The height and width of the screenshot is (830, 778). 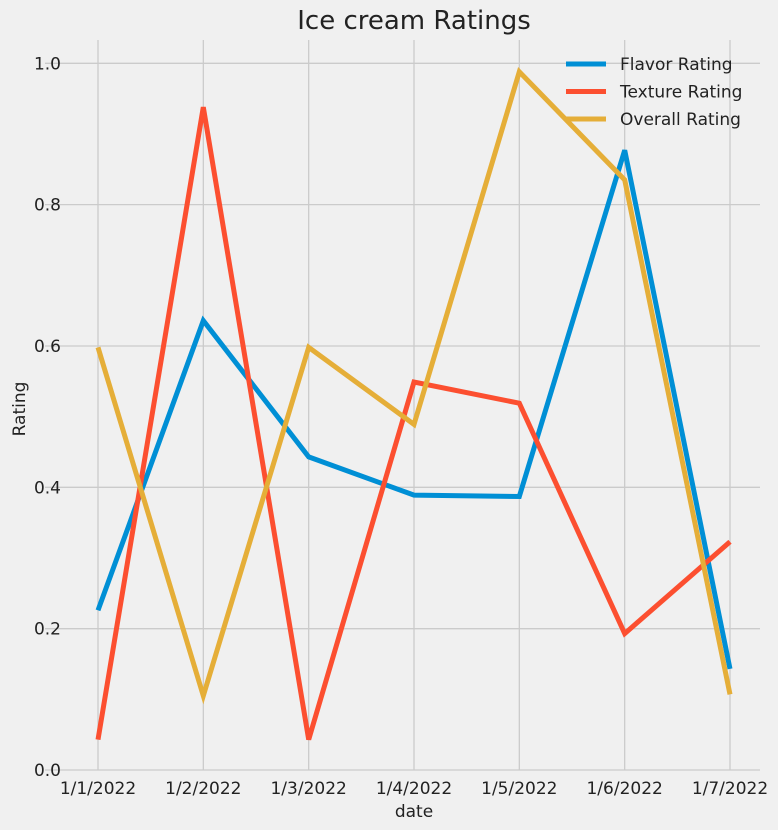 What do you see at coordinates (519, 789) in the screenshot?
I see `x-tick-label: 1/5/2022` at bounding box center [519, 789].